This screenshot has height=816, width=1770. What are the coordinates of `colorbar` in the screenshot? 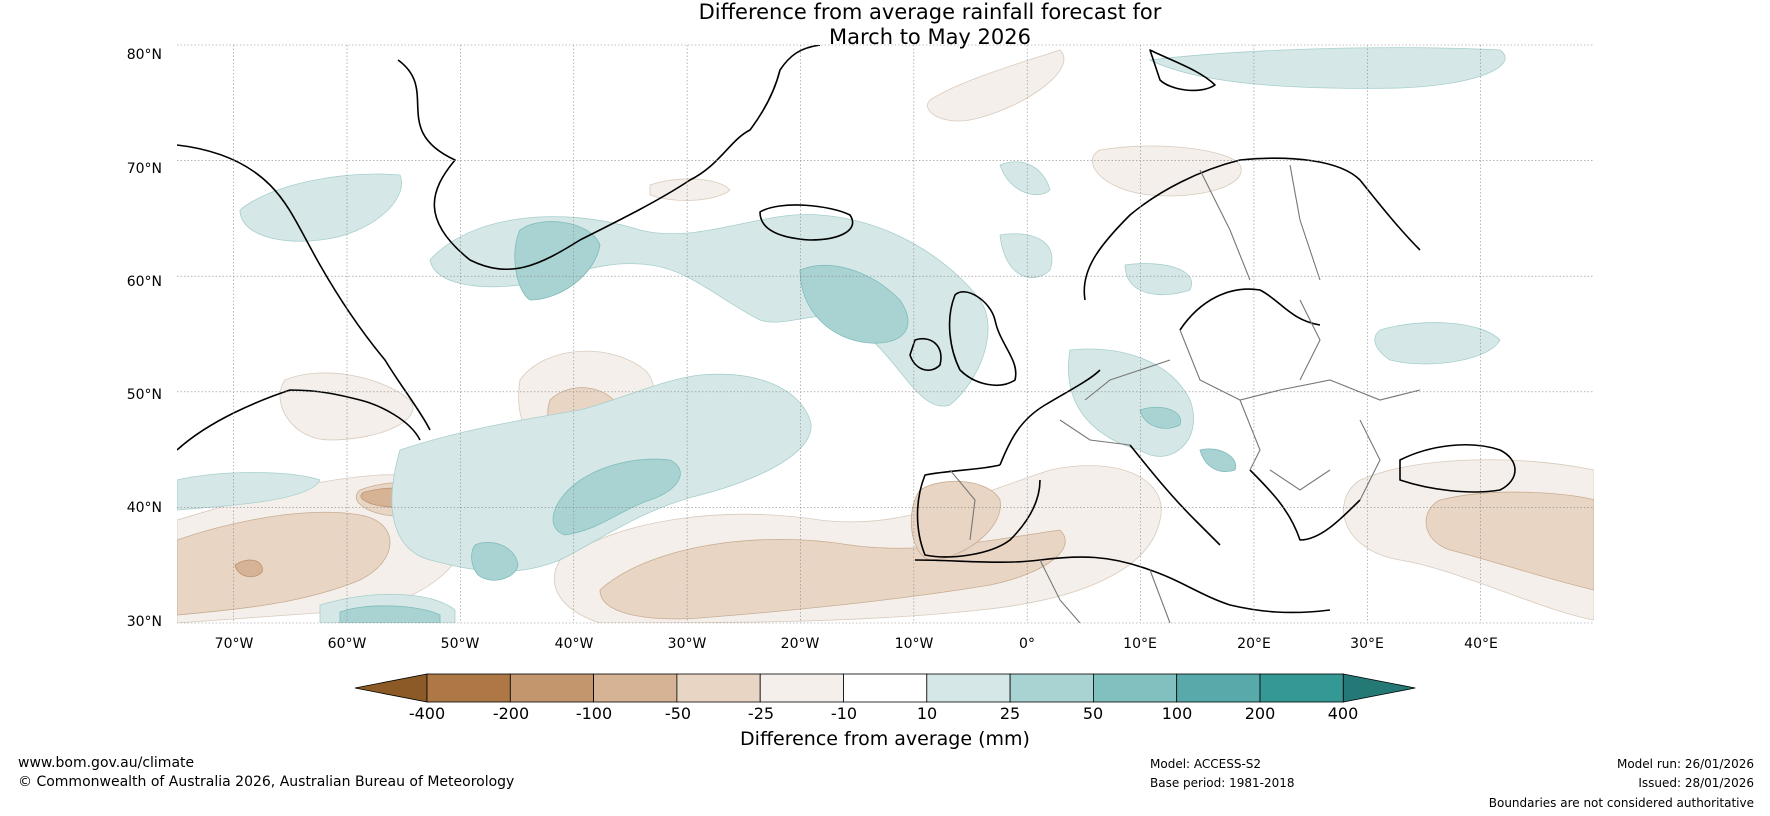 It's located at (885, 688).